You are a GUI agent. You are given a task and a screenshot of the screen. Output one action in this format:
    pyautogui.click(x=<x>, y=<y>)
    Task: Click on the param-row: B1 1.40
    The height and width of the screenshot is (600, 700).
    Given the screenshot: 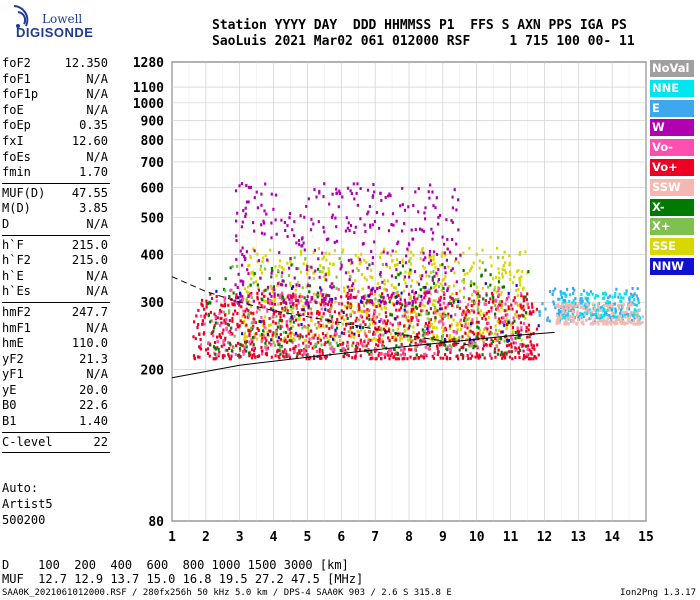 What is the action you would take?
    pyautogui.click(x=57, y=422)
    